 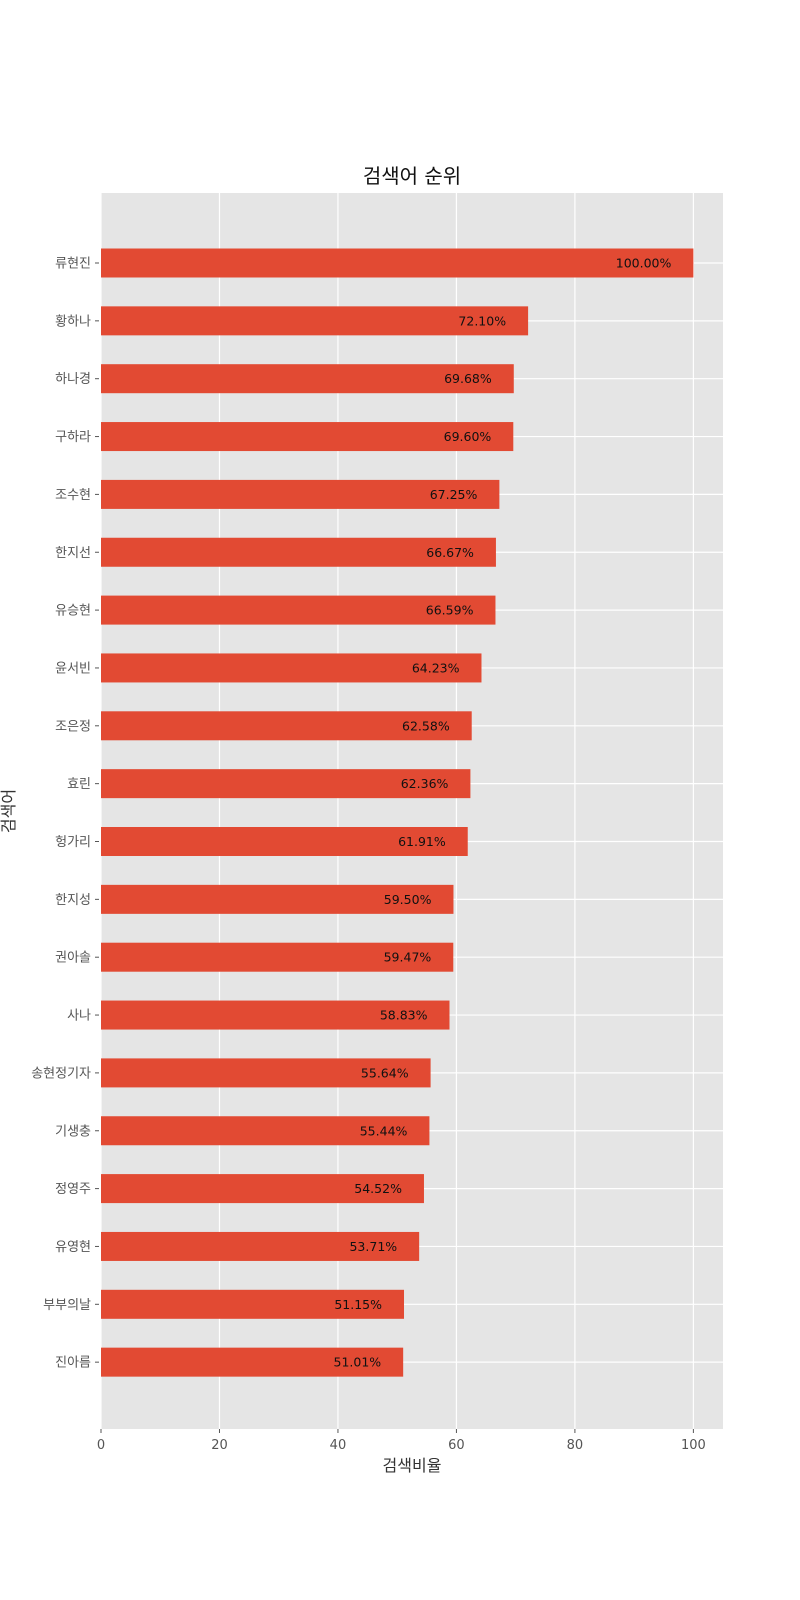 I want to click on y-axis-label: 검색어, so click(x=9, y=811).